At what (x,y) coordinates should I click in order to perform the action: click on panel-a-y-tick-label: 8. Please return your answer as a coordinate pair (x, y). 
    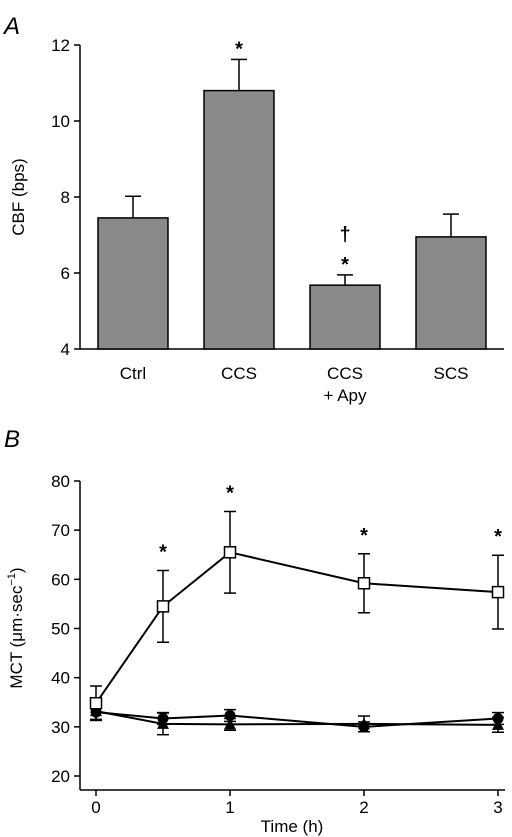
    Looking at the image, I should click on (65, 197).